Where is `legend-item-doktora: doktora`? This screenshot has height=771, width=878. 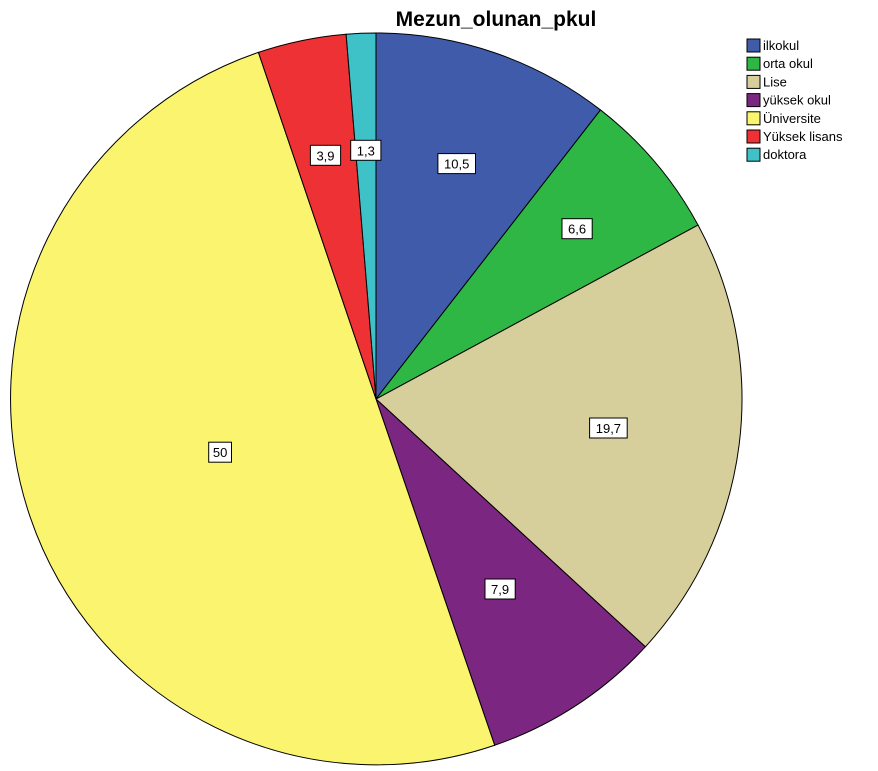 legend-item-doktora: doktora is located at coordinates (776, 154).